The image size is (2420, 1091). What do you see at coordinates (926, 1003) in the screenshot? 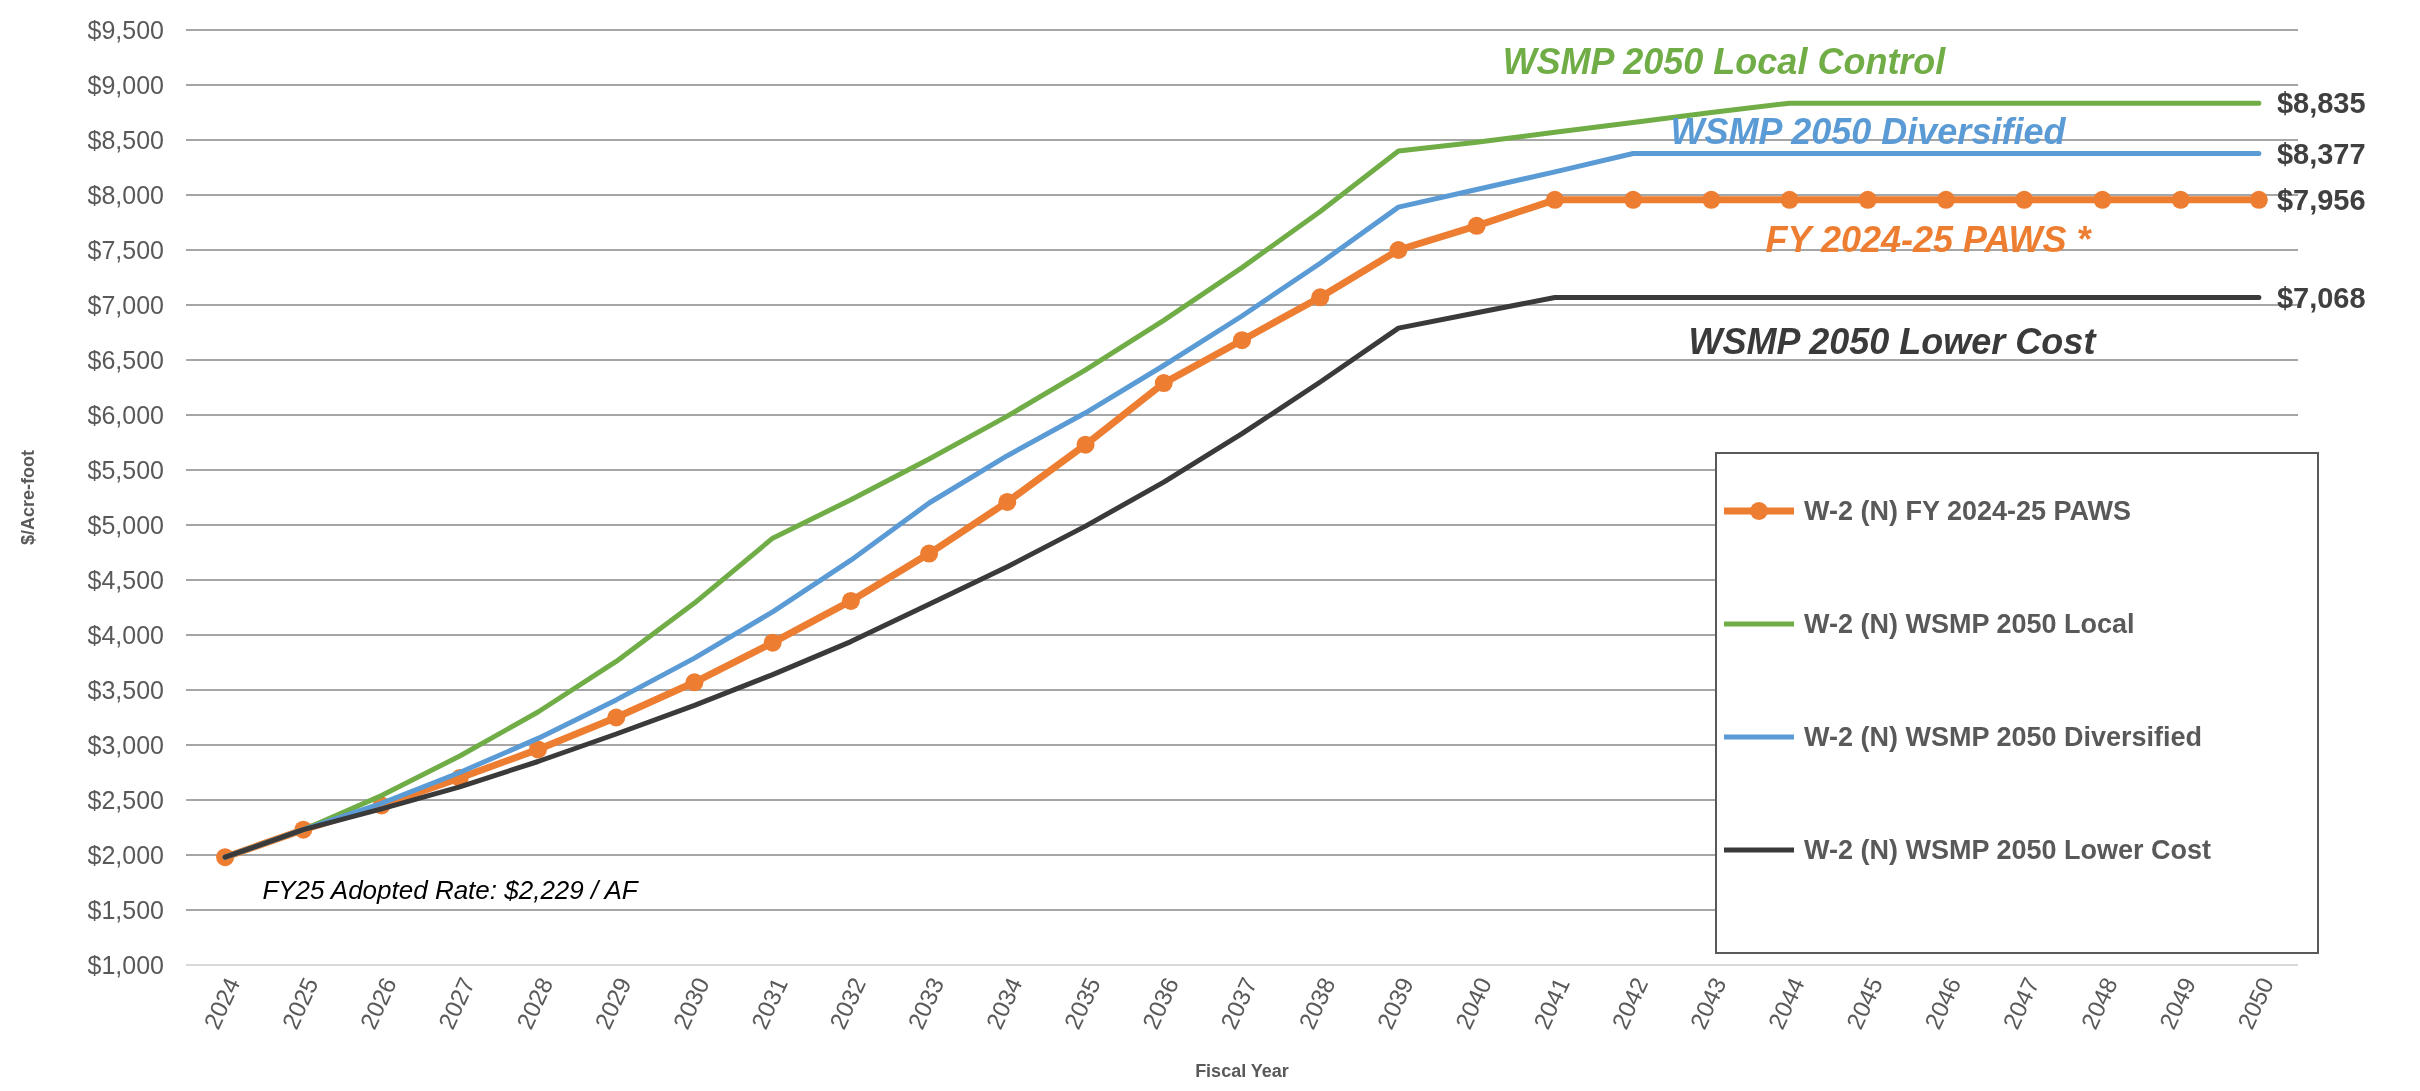
I see `x-tick-label: 2033` at bounding box center [926, 1003].